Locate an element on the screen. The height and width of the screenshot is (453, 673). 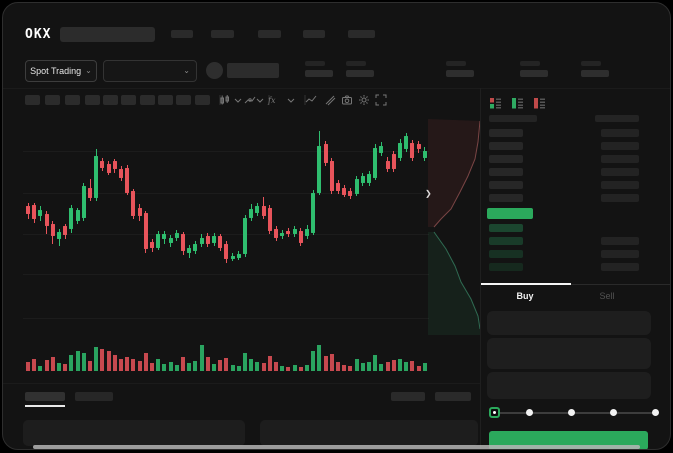
trendline-icon is located at coordinates (312, 100).